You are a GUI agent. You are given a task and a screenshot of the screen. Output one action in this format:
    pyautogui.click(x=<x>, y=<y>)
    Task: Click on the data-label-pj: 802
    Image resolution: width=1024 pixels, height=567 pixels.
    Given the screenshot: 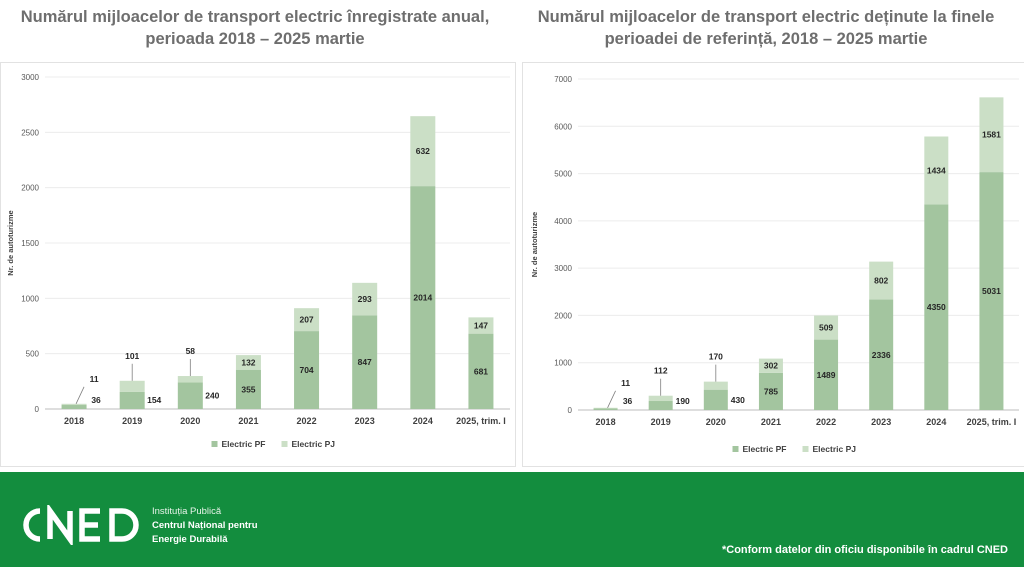 What is the action you would take?
    pyautogui.click(x=881, y=281)
    